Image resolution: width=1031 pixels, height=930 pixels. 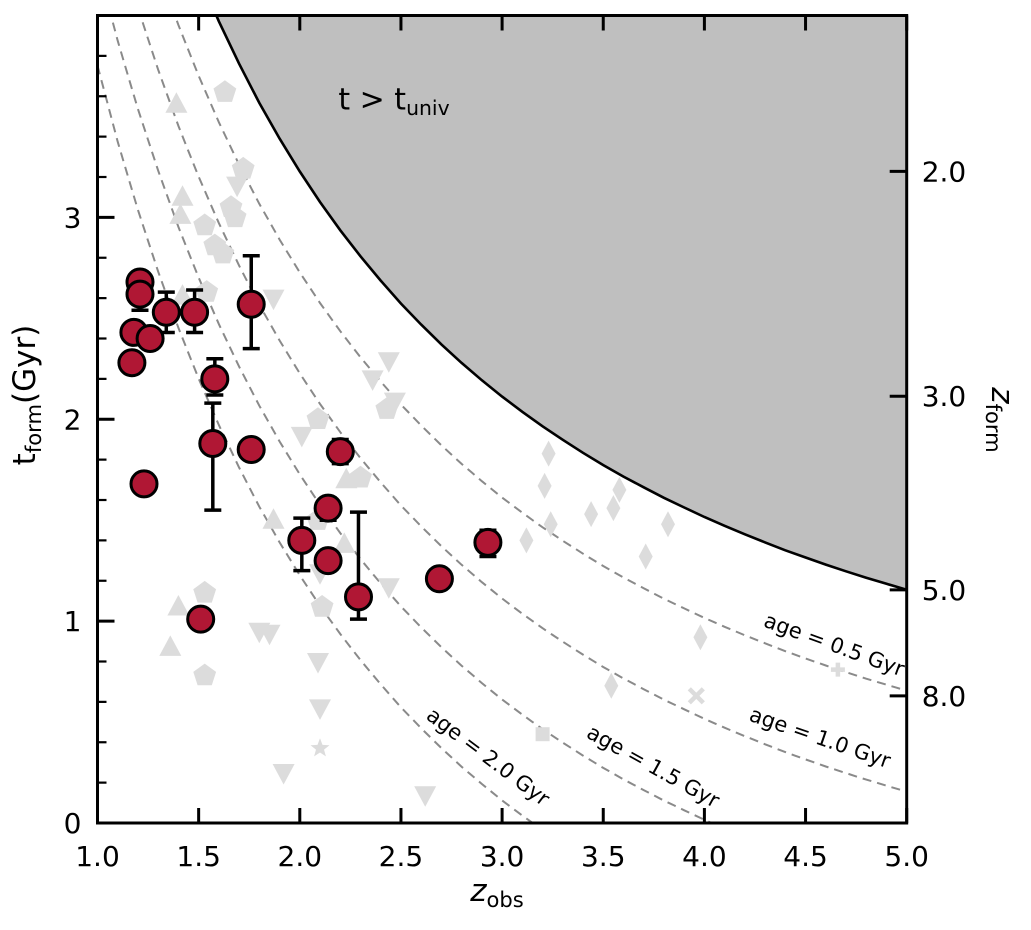 What do you see at coordinates (805, 856) in the screenshot?
I see `x-tick-label: 4.5` at bounding box center [805, 856].